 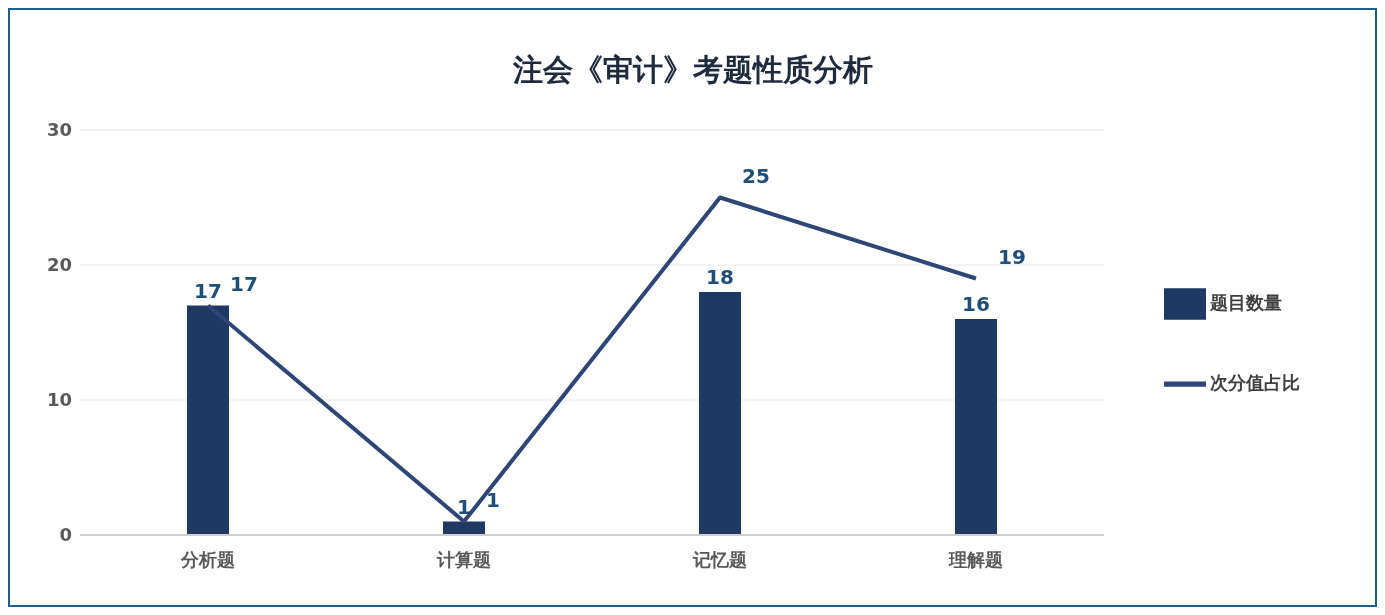 What do you see at coordinates (59, 265) in the screenshot?
I see `y-tick-label: 20` at bounding box center [59, 265].